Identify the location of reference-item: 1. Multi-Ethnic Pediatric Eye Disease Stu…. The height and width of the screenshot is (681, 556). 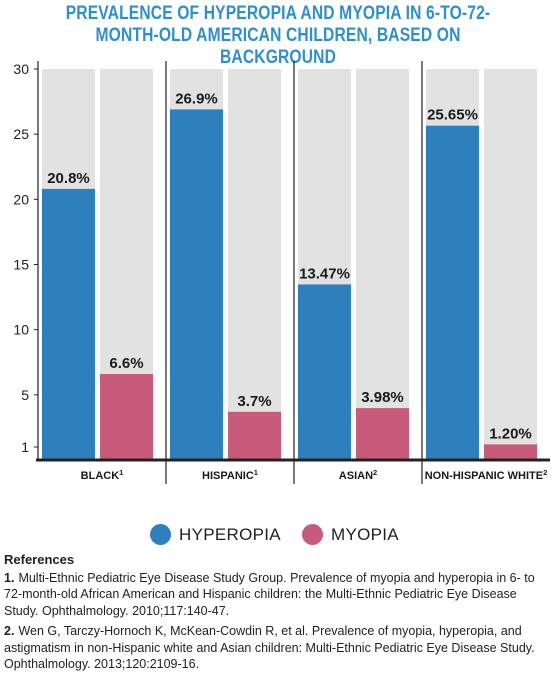
(278, 595).